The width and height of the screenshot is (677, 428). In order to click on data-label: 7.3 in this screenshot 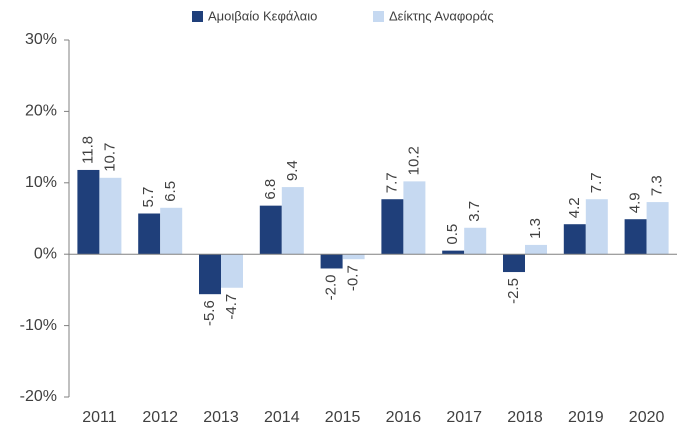, I will do `click(657, 185)`.